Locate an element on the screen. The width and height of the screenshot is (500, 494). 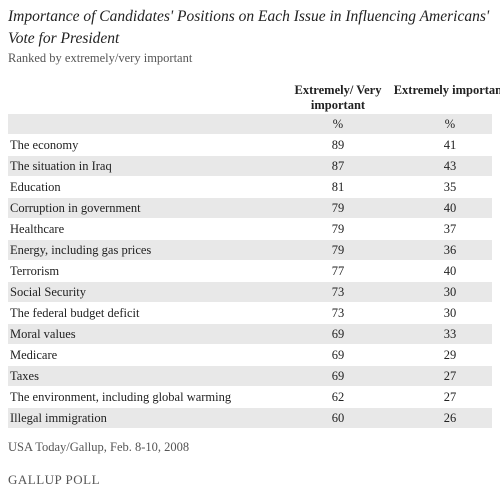
table-row: Corruption in government 79 40 is located at coordinates (250, 208).